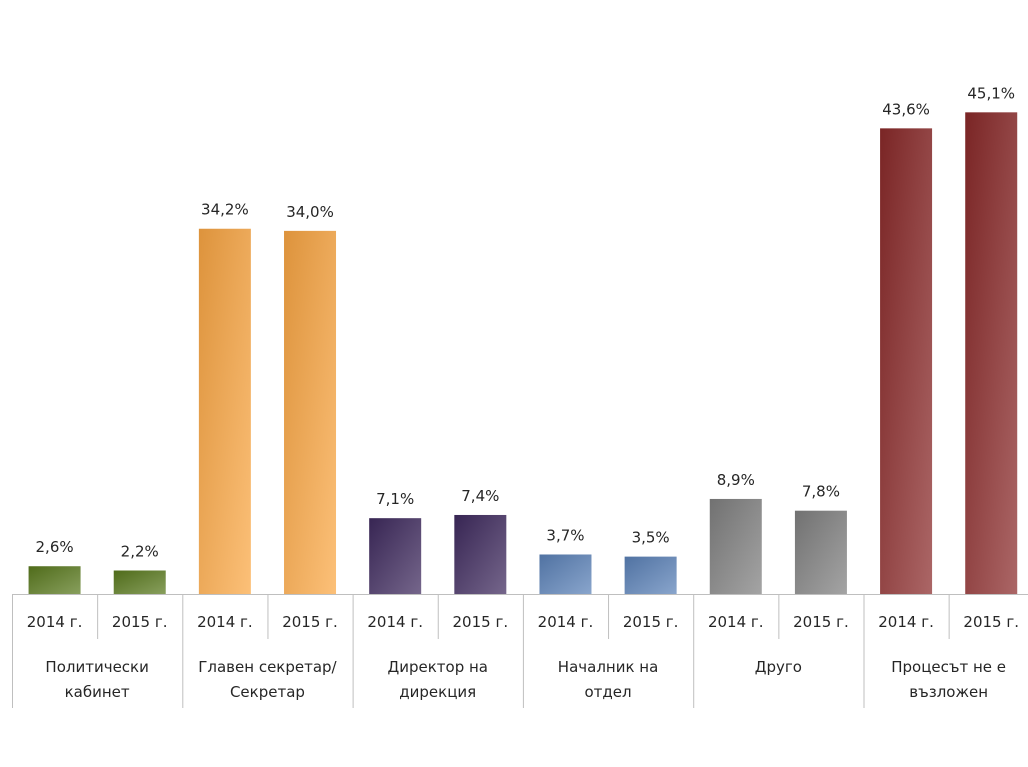 Image resolution: width=1028 pixels, height=767 pixels. Describe the element at coordinates (906, 109) in the screenshot. I see `data-label: 43,6%` at that location.